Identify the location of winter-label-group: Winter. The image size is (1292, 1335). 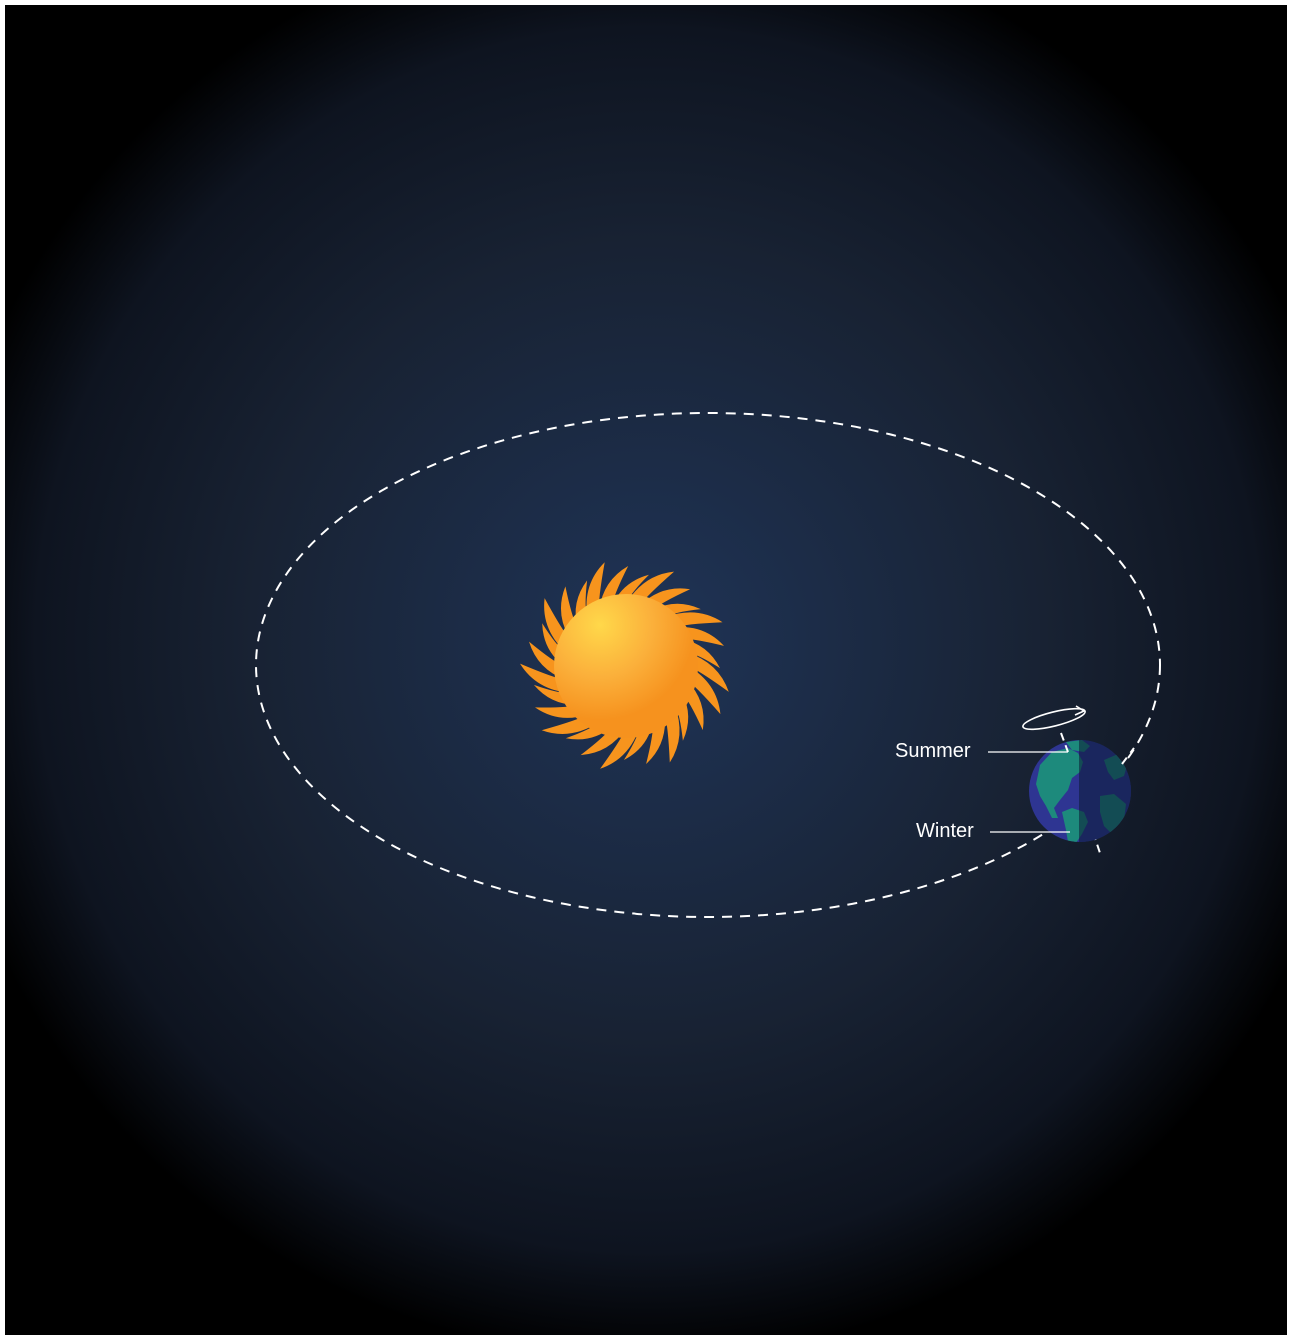
(993, 831).